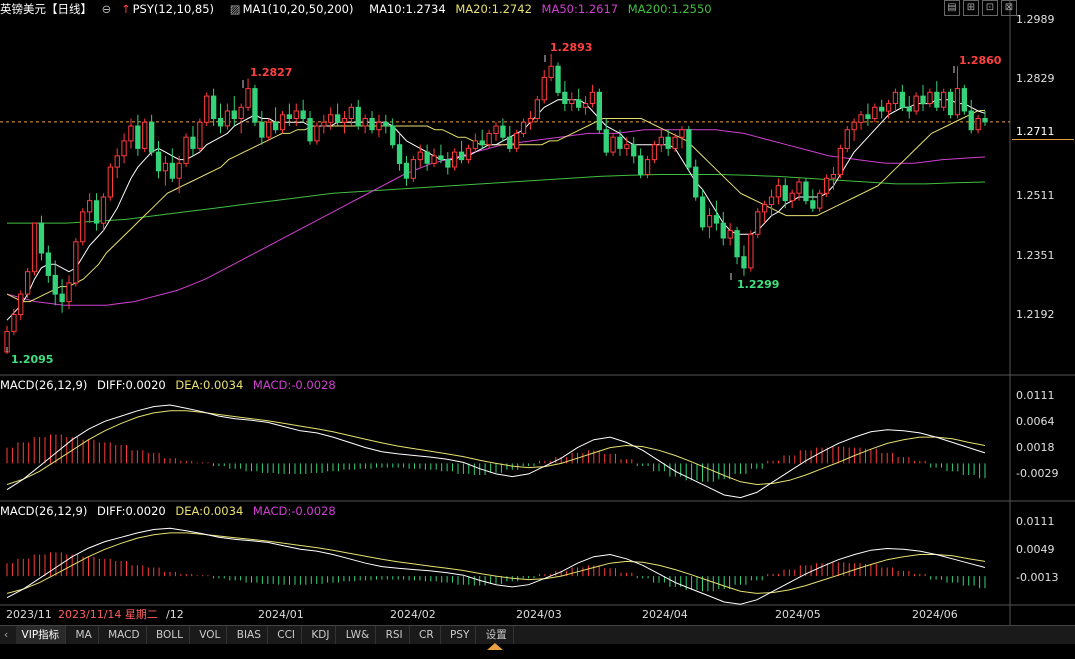 Image resolution: width=1075 pixels, height=659 pixels. Describe the element at coordinates (46, 9) in the screenshot. I see `symbol-title: 英镑美元【日线】` at that location.